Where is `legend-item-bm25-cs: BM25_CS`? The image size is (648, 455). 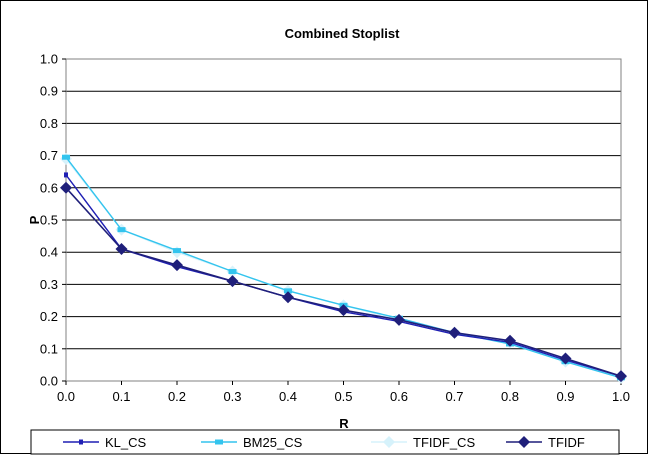
legend-item-bm25-cs: BM25_CS is located at coordinates (252, 442).